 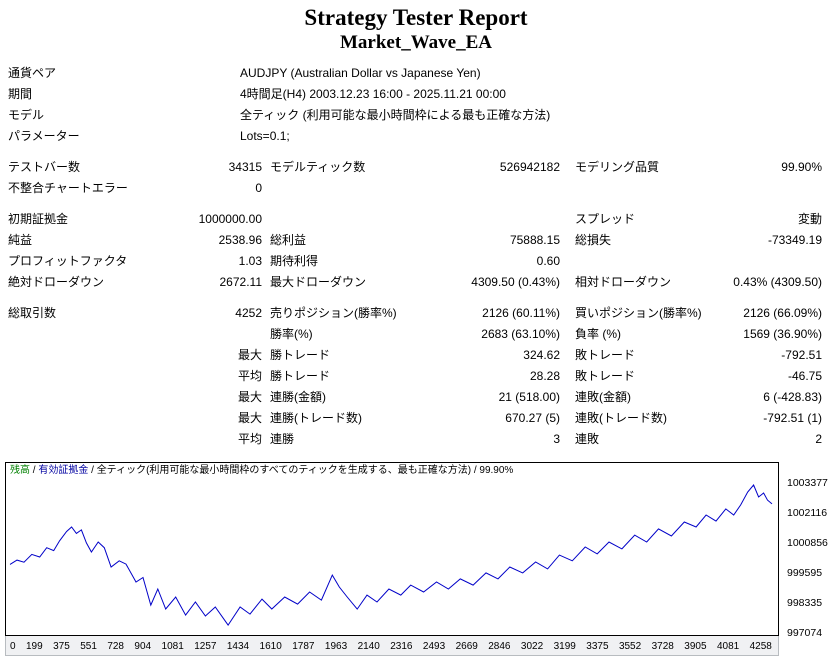 I want to click on stat-label-2: 期待利得, so click(x=294, y=261).